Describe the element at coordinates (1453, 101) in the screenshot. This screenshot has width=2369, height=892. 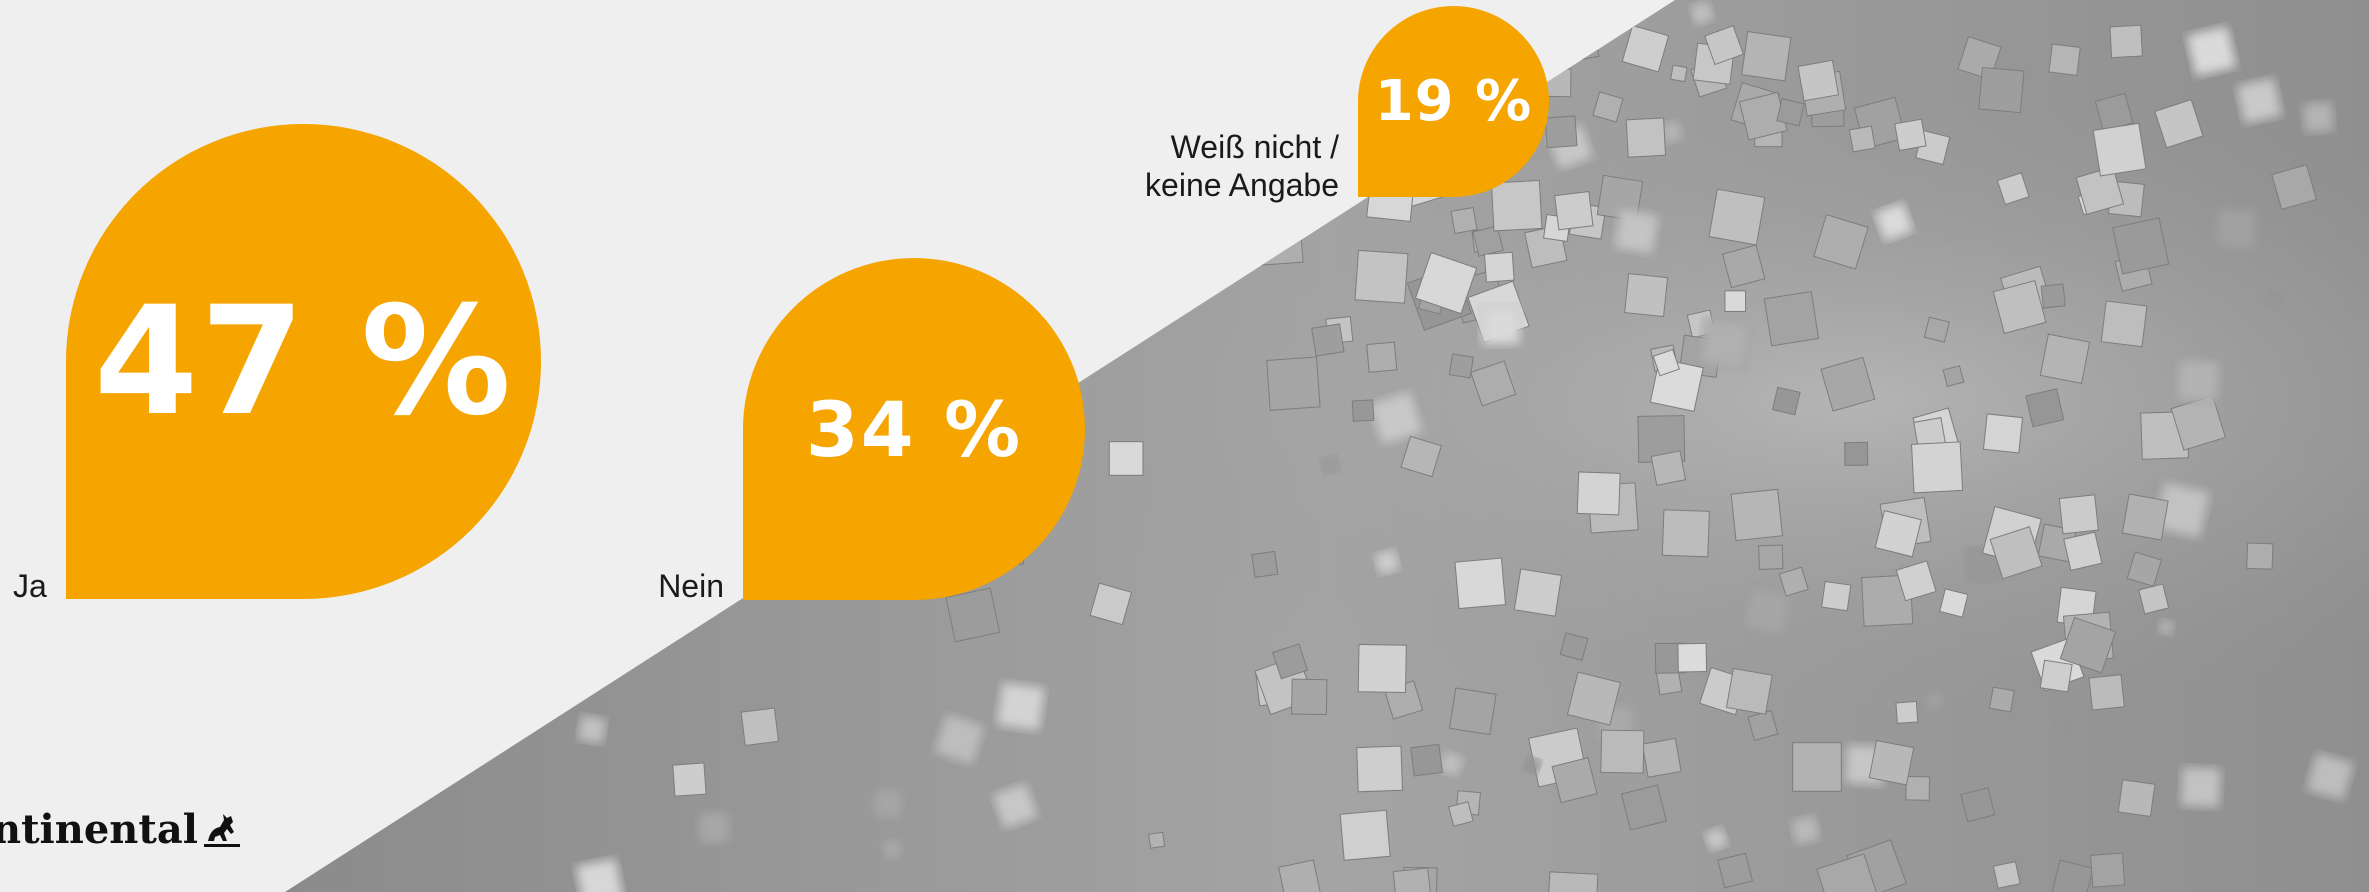
I see `value-label-weiss-nicht: 19 %` at that location.